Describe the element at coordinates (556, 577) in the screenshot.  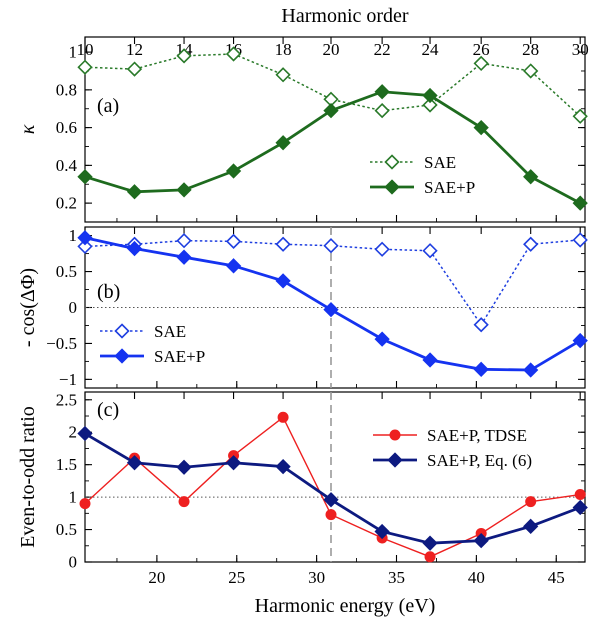
I see `bottom-tick-label: 45` at that location.